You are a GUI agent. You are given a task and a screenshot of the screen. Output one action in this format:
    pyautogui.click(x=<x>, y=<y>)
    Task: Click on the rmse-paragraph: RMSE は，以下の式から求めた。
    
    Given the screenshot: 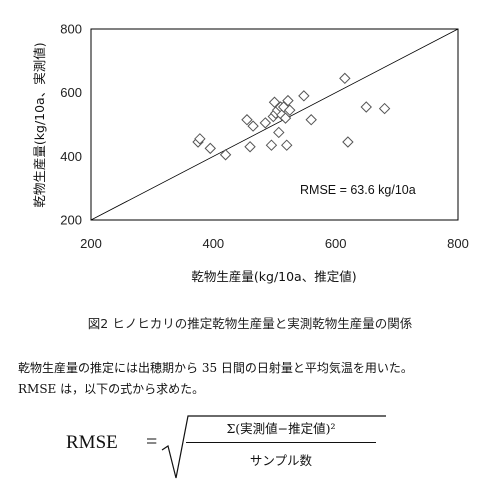 What is the action you would take?
    pyautogui.click(x=111, y=389)
    